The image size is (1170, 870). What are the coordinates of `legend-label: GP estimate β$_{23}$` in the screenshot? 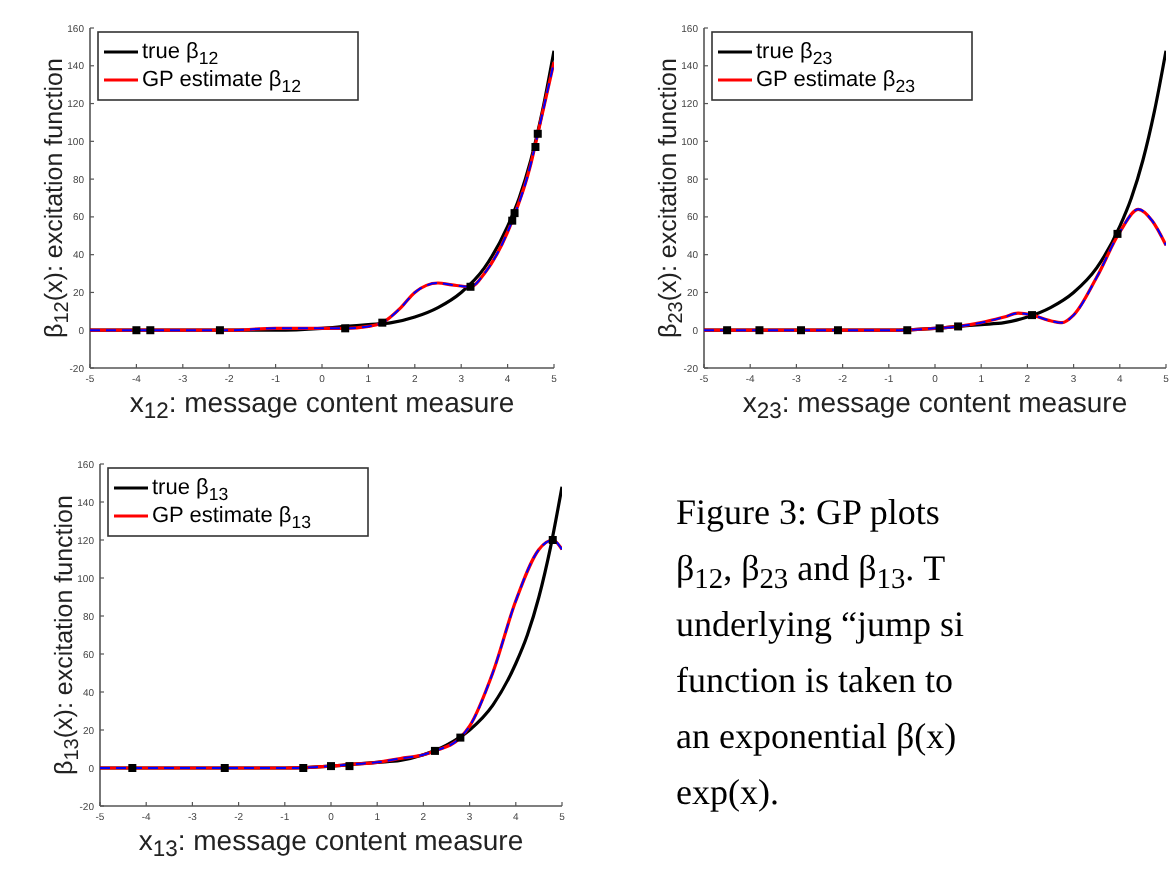 It's located at (836, 82).